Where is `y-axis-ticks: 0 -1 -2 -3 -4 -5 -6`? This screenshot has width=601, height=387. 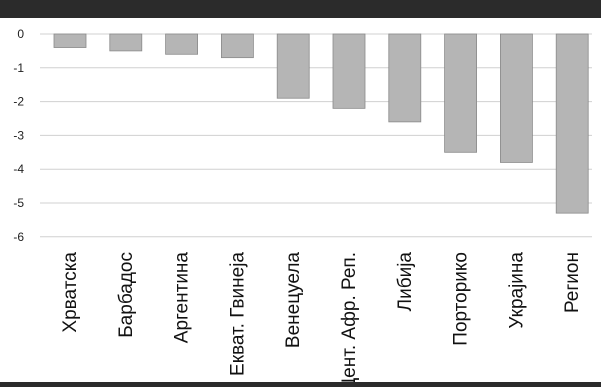 y-axis-ticks: 0 -1 -2 -3 -4 -5 -6 is located at coordinates (18, 135).